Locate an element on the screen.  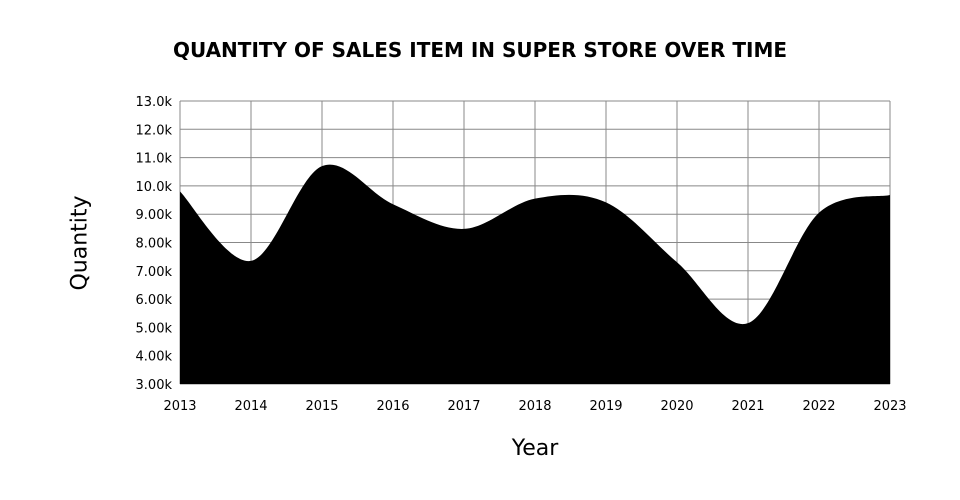
y-axis-label: Quantity is located at coordinates (80, 243).